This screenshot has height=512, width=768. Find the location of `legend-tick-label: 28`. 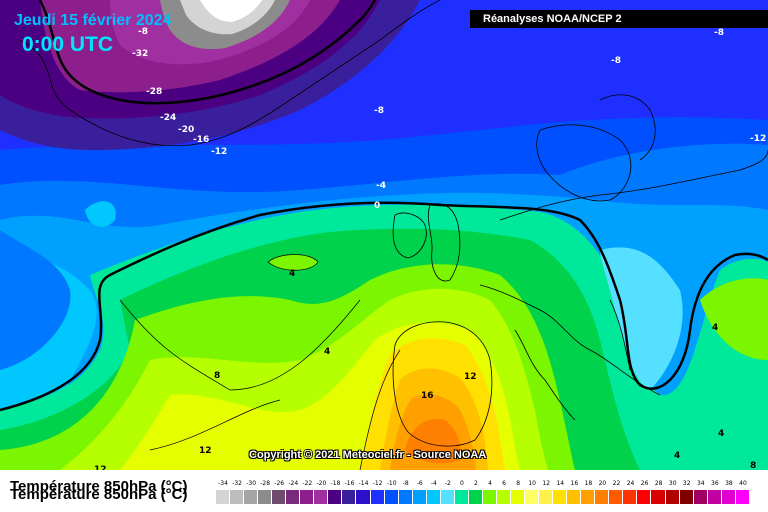

legend-tick-label: 28 is located at coordinates (658, 483).